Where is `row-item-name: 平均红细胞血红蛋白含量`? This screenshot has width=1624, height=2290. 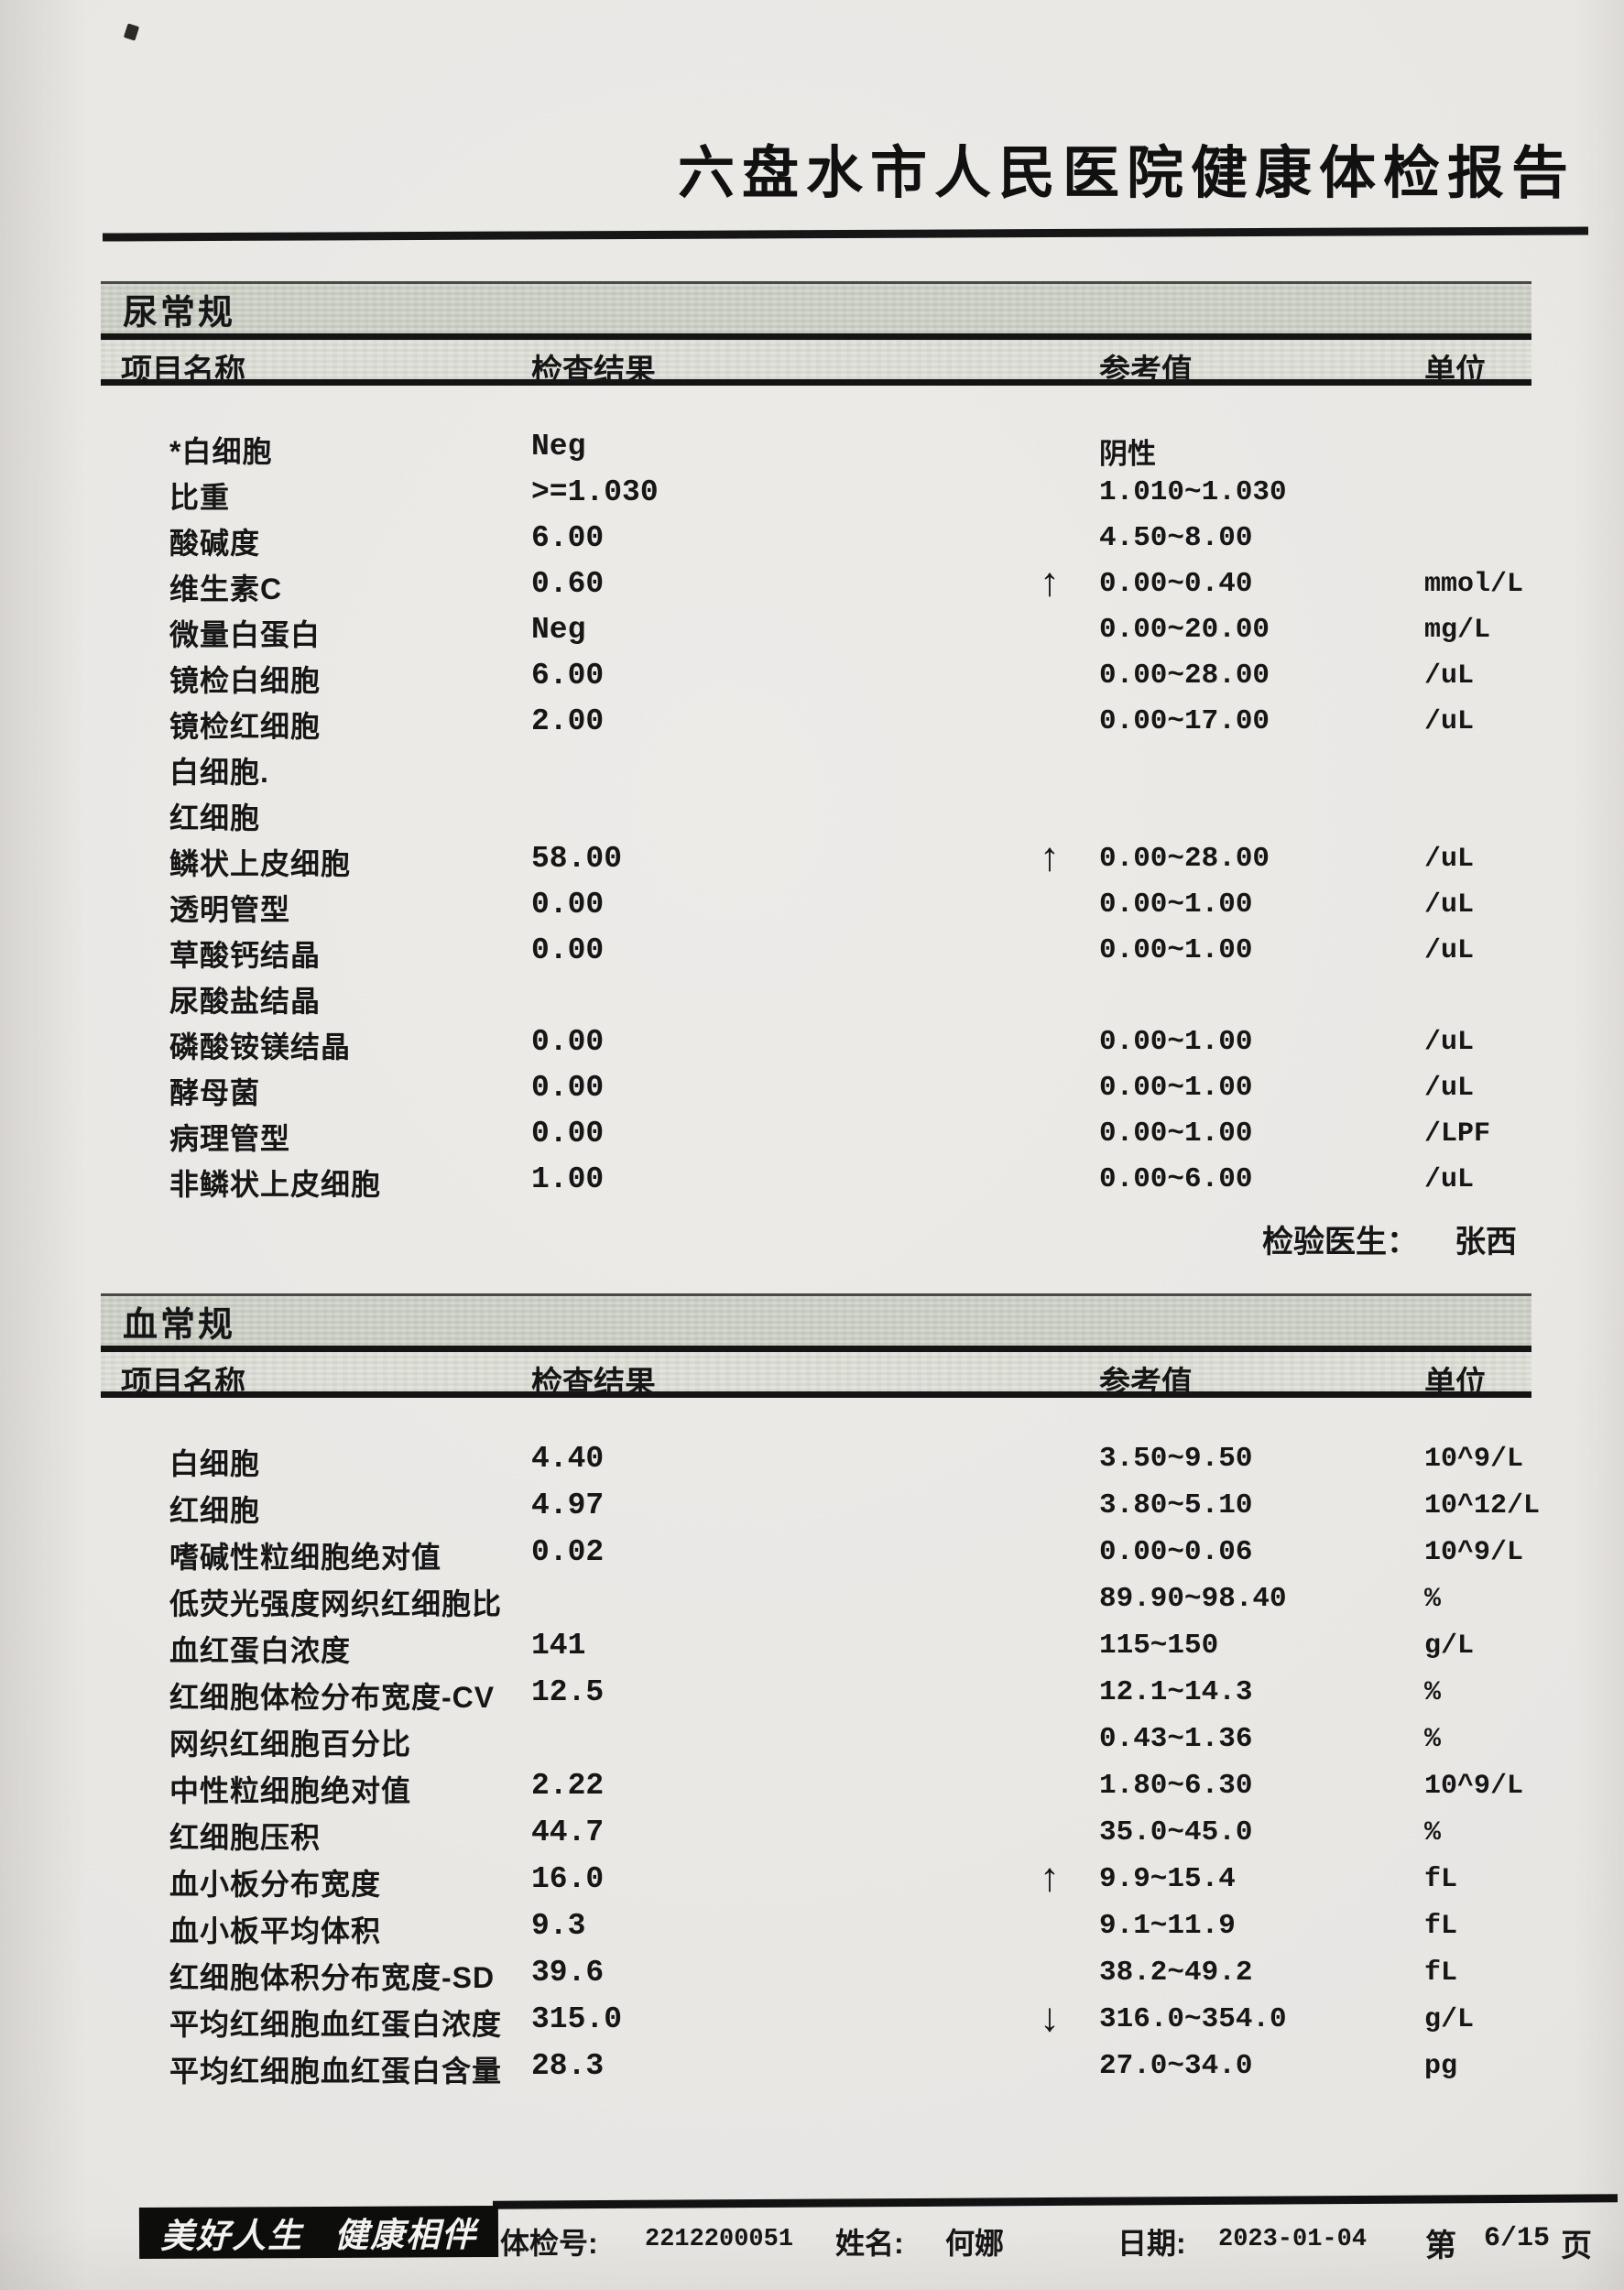 row-item-name: 平均红细胞血红蛋白含量 is located at coordinates (336, 2072).